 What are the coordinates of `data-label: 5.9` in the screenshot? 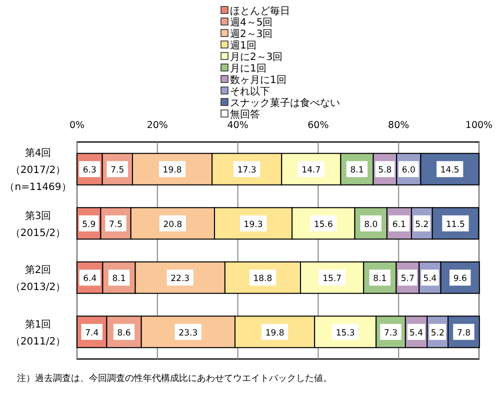 It's located at (89, 225).